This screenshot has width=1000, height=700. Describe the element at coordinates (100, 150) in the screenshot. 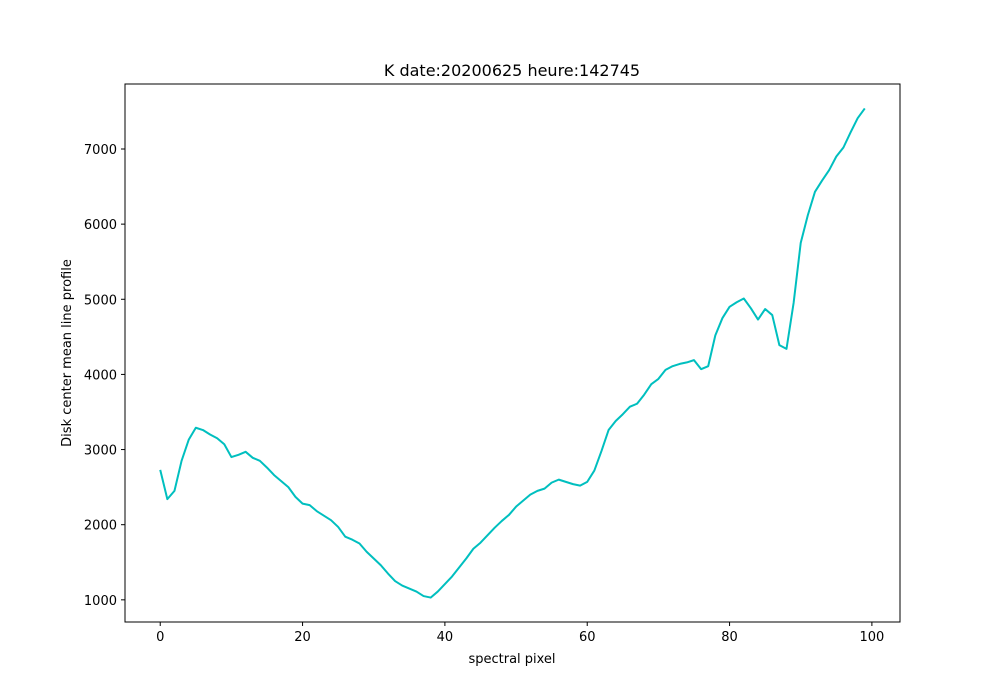

I see `y-tick-label: 7000` at that location.